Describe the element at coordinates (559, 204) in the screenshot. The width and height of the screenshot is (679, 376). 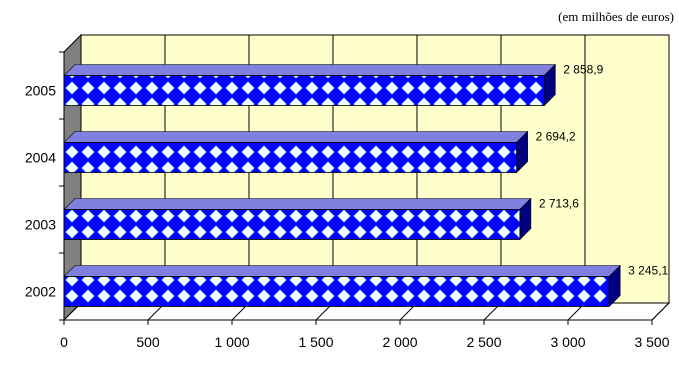
I see `data-label-2003: 2 713,6` at that location.